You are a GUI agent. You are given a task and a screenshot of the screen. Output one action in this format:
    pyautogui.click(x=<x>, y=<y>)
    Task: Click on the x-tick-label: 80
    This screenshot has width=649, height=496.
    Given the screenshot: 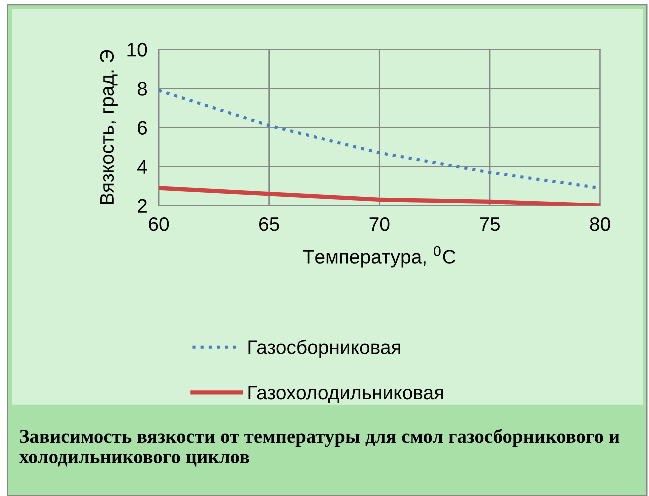 What is the action you would take?
    pyautogui.click(x=600, y=224)
    